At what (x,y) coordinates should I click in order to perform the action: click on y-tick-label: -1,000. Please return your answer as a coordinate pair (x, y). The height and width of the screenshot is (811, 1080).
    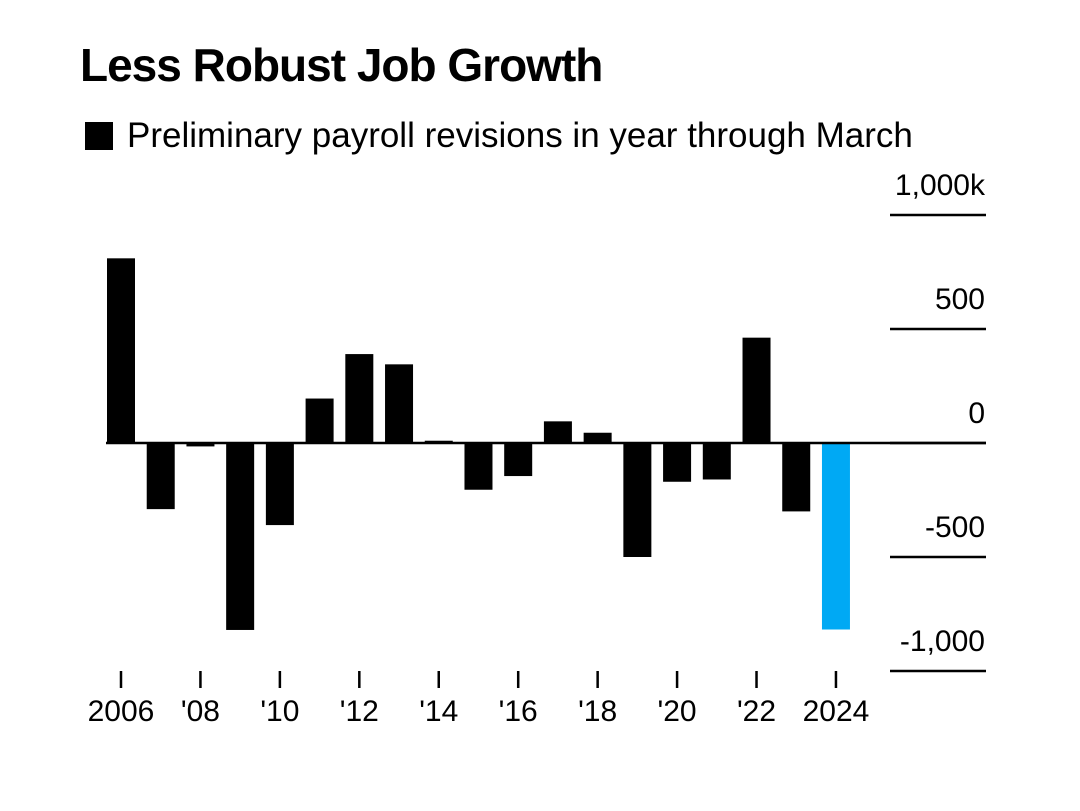
    Looking at the image, I should click on (942, 641).